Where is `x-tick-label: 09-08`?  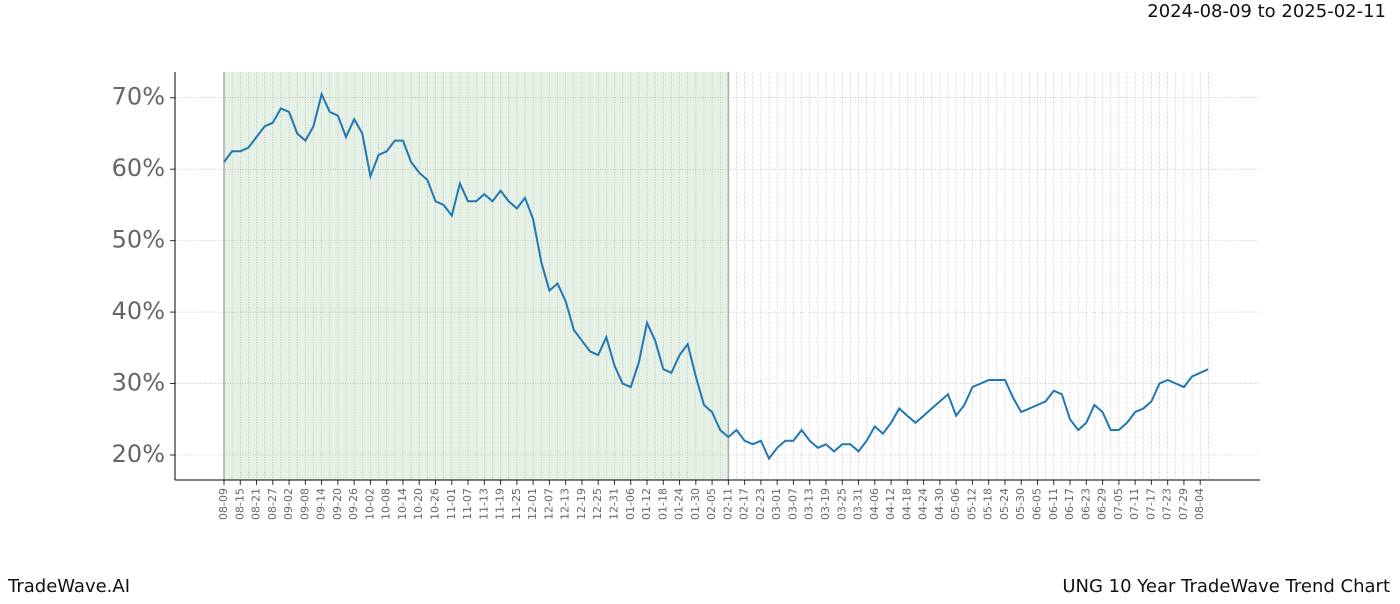 x-tick-label: 09-08 is located at coordinates (304, 504).